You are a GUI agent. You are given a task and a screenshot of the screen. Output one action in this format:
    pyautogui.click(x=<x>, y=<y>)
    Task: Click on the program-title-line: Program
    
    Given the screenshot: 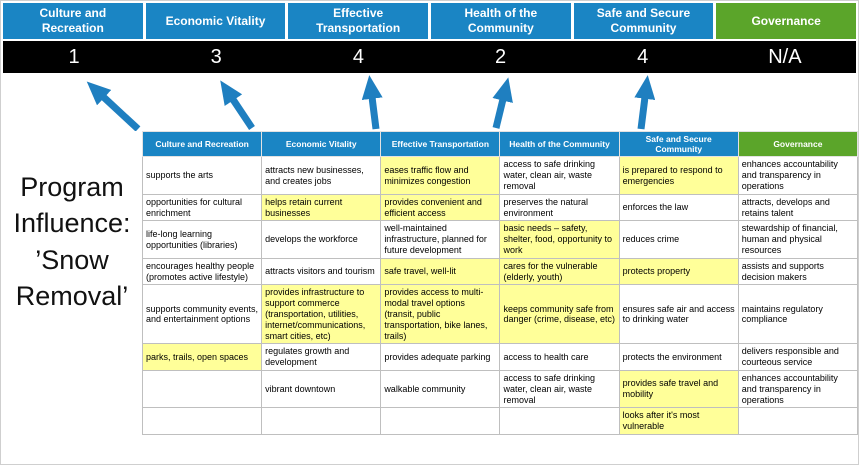 What is the action you would take?
    pyautogui.click(x=72, y=187)
    